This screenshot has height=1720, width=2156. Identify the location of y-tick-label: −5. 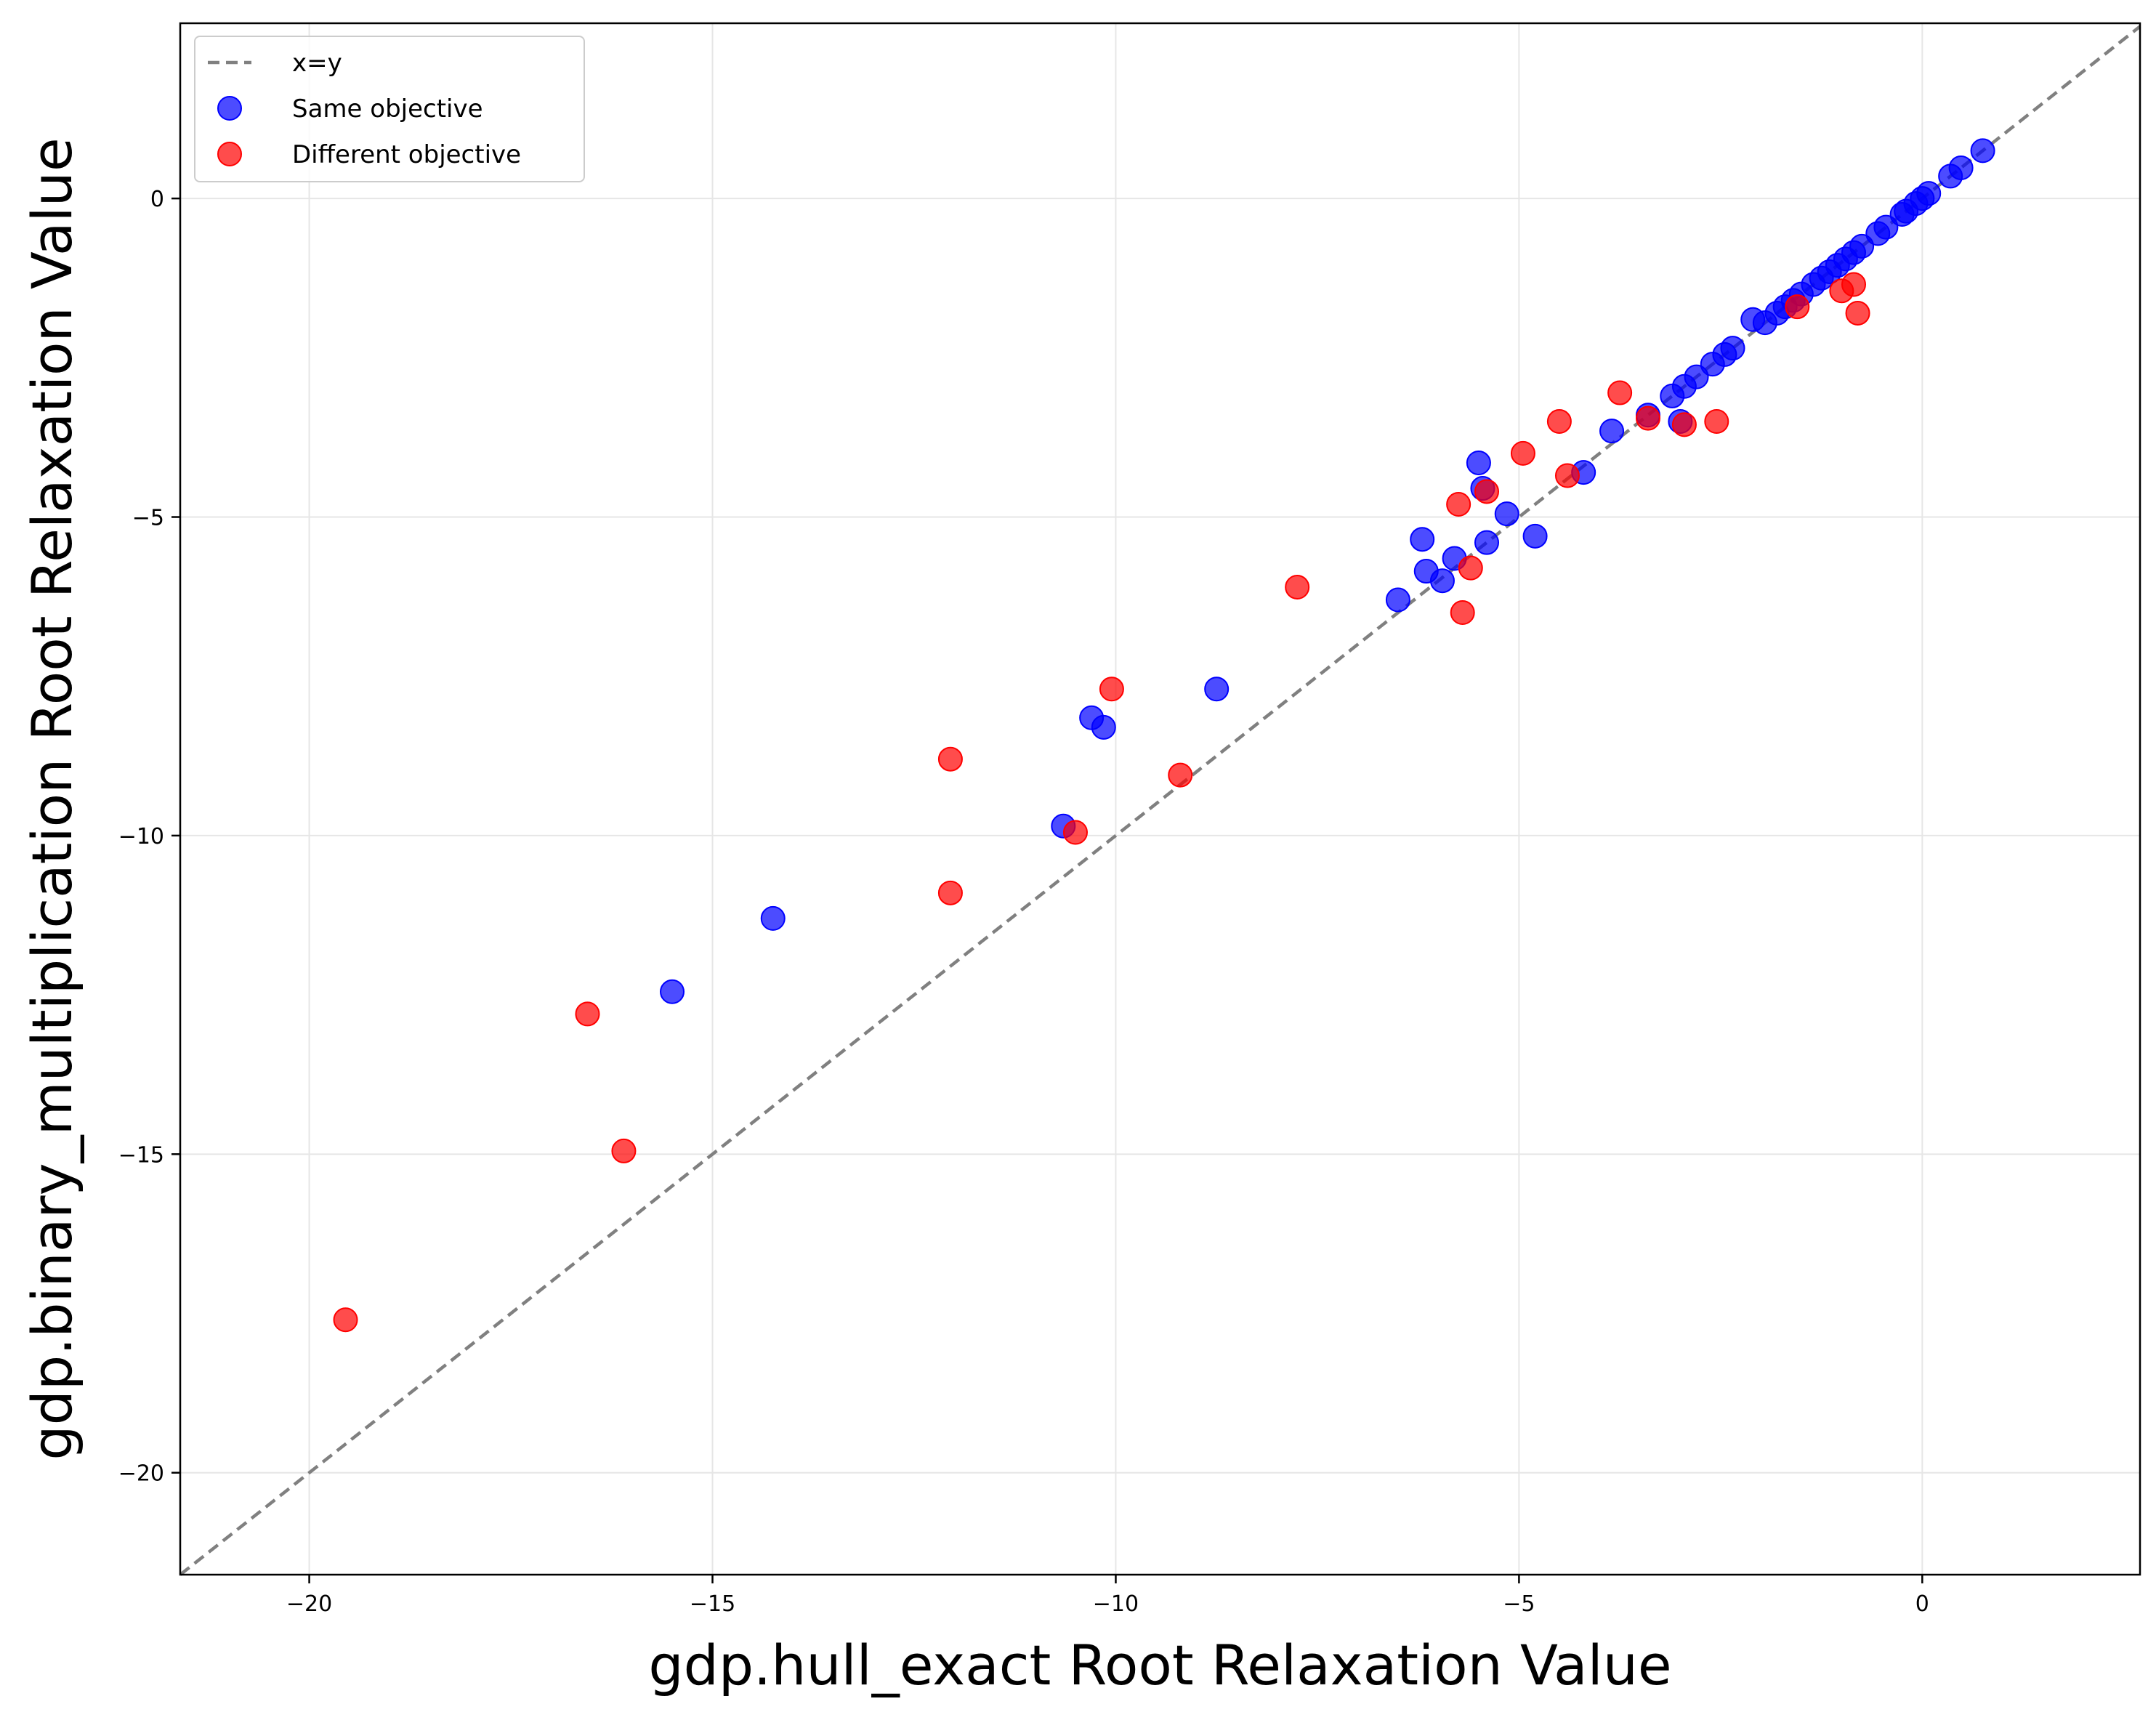
(148, 518).